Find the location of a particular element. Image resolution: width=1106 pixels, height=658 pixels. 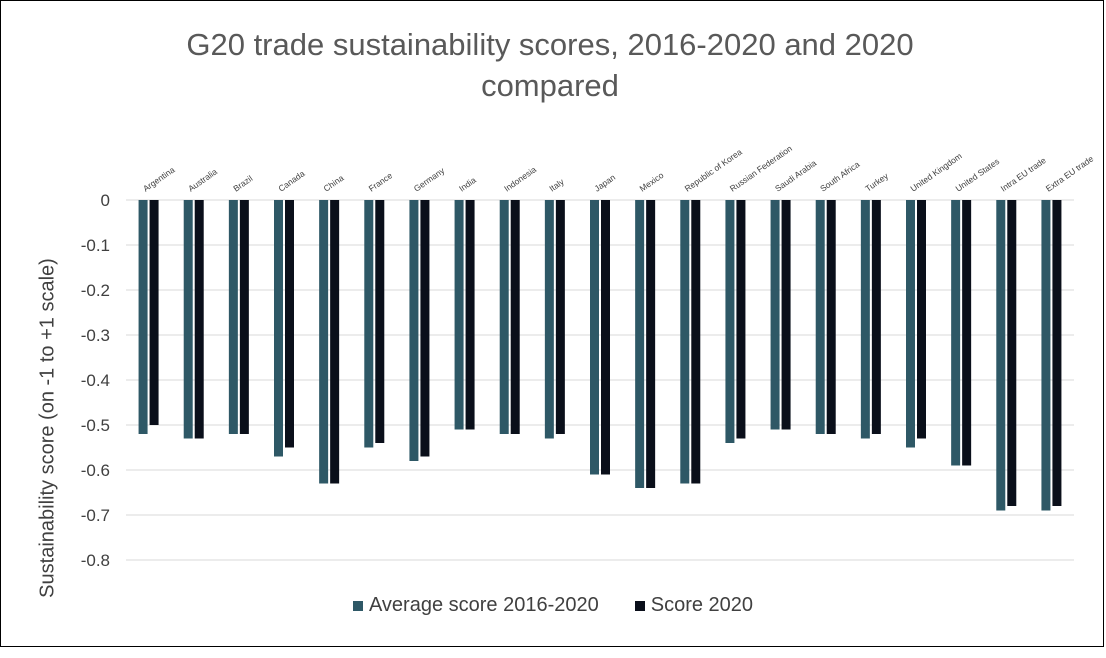

x-category-label: Italy is located at coordinates (556, 185).